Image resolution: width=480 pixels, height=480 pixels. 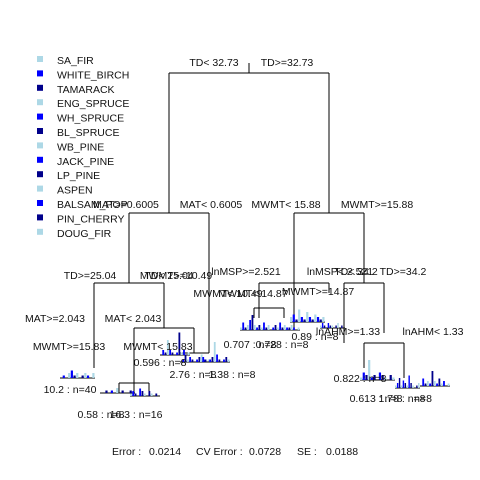 I want to click on leaf-label-leaf-2: 0.58 : n=8, so click(x=101, y=415).